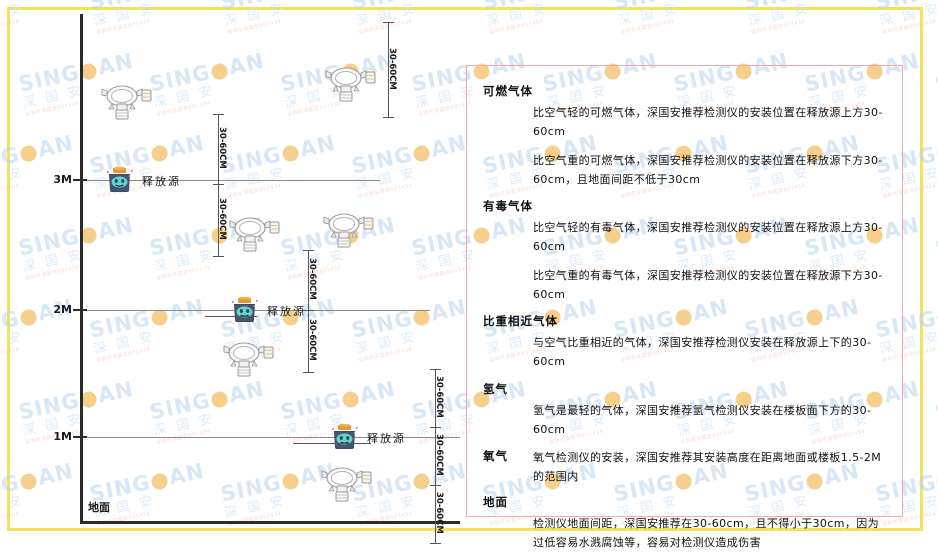  What do you see at coordinates (51, 179) in the screenshot?
I see `height-level-label: 3M` at bounding box center [51, 179].